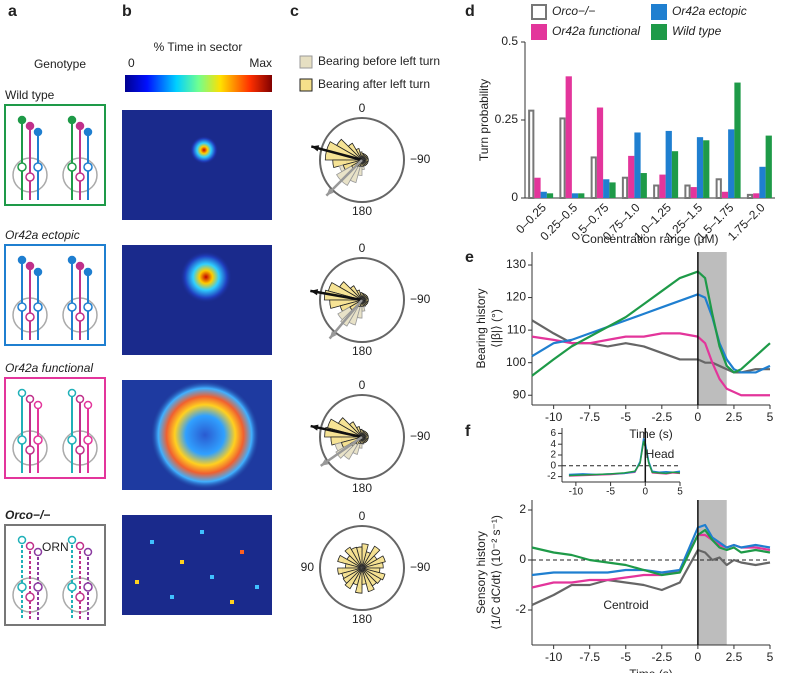  Describe the element at coordinates (496, 572) in the screenshot. I see `y-axis-label: ⟨1/C dC/dt⟩ (10⁻² s⁻¹)` at that location.